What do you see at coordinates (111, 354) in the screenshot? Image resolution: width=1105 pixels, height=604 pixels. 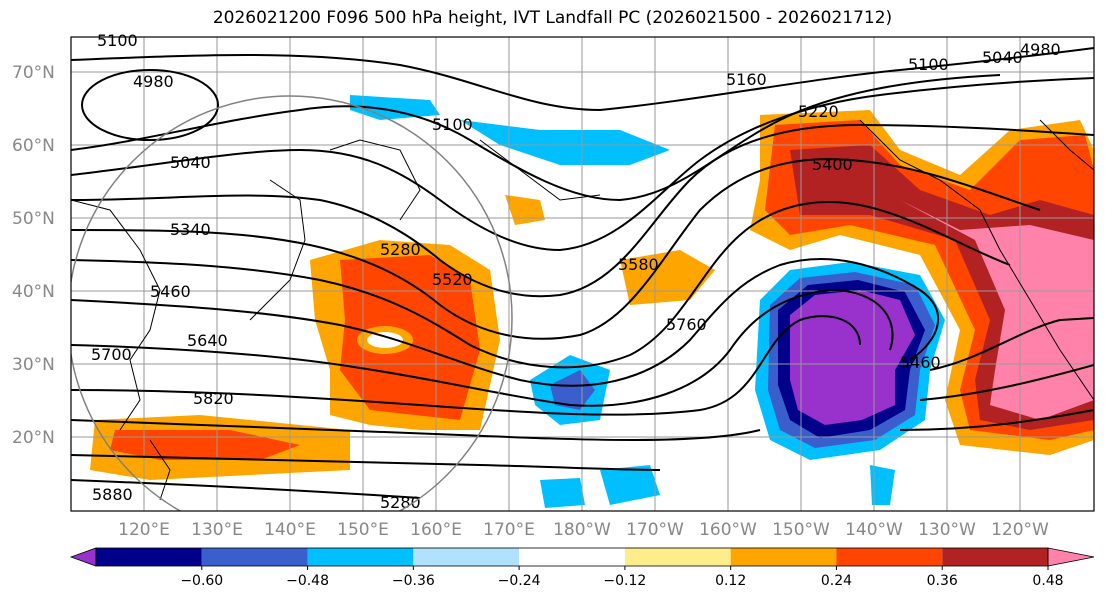 I see `contour-label: 5700` at bounding box center [111, 354].